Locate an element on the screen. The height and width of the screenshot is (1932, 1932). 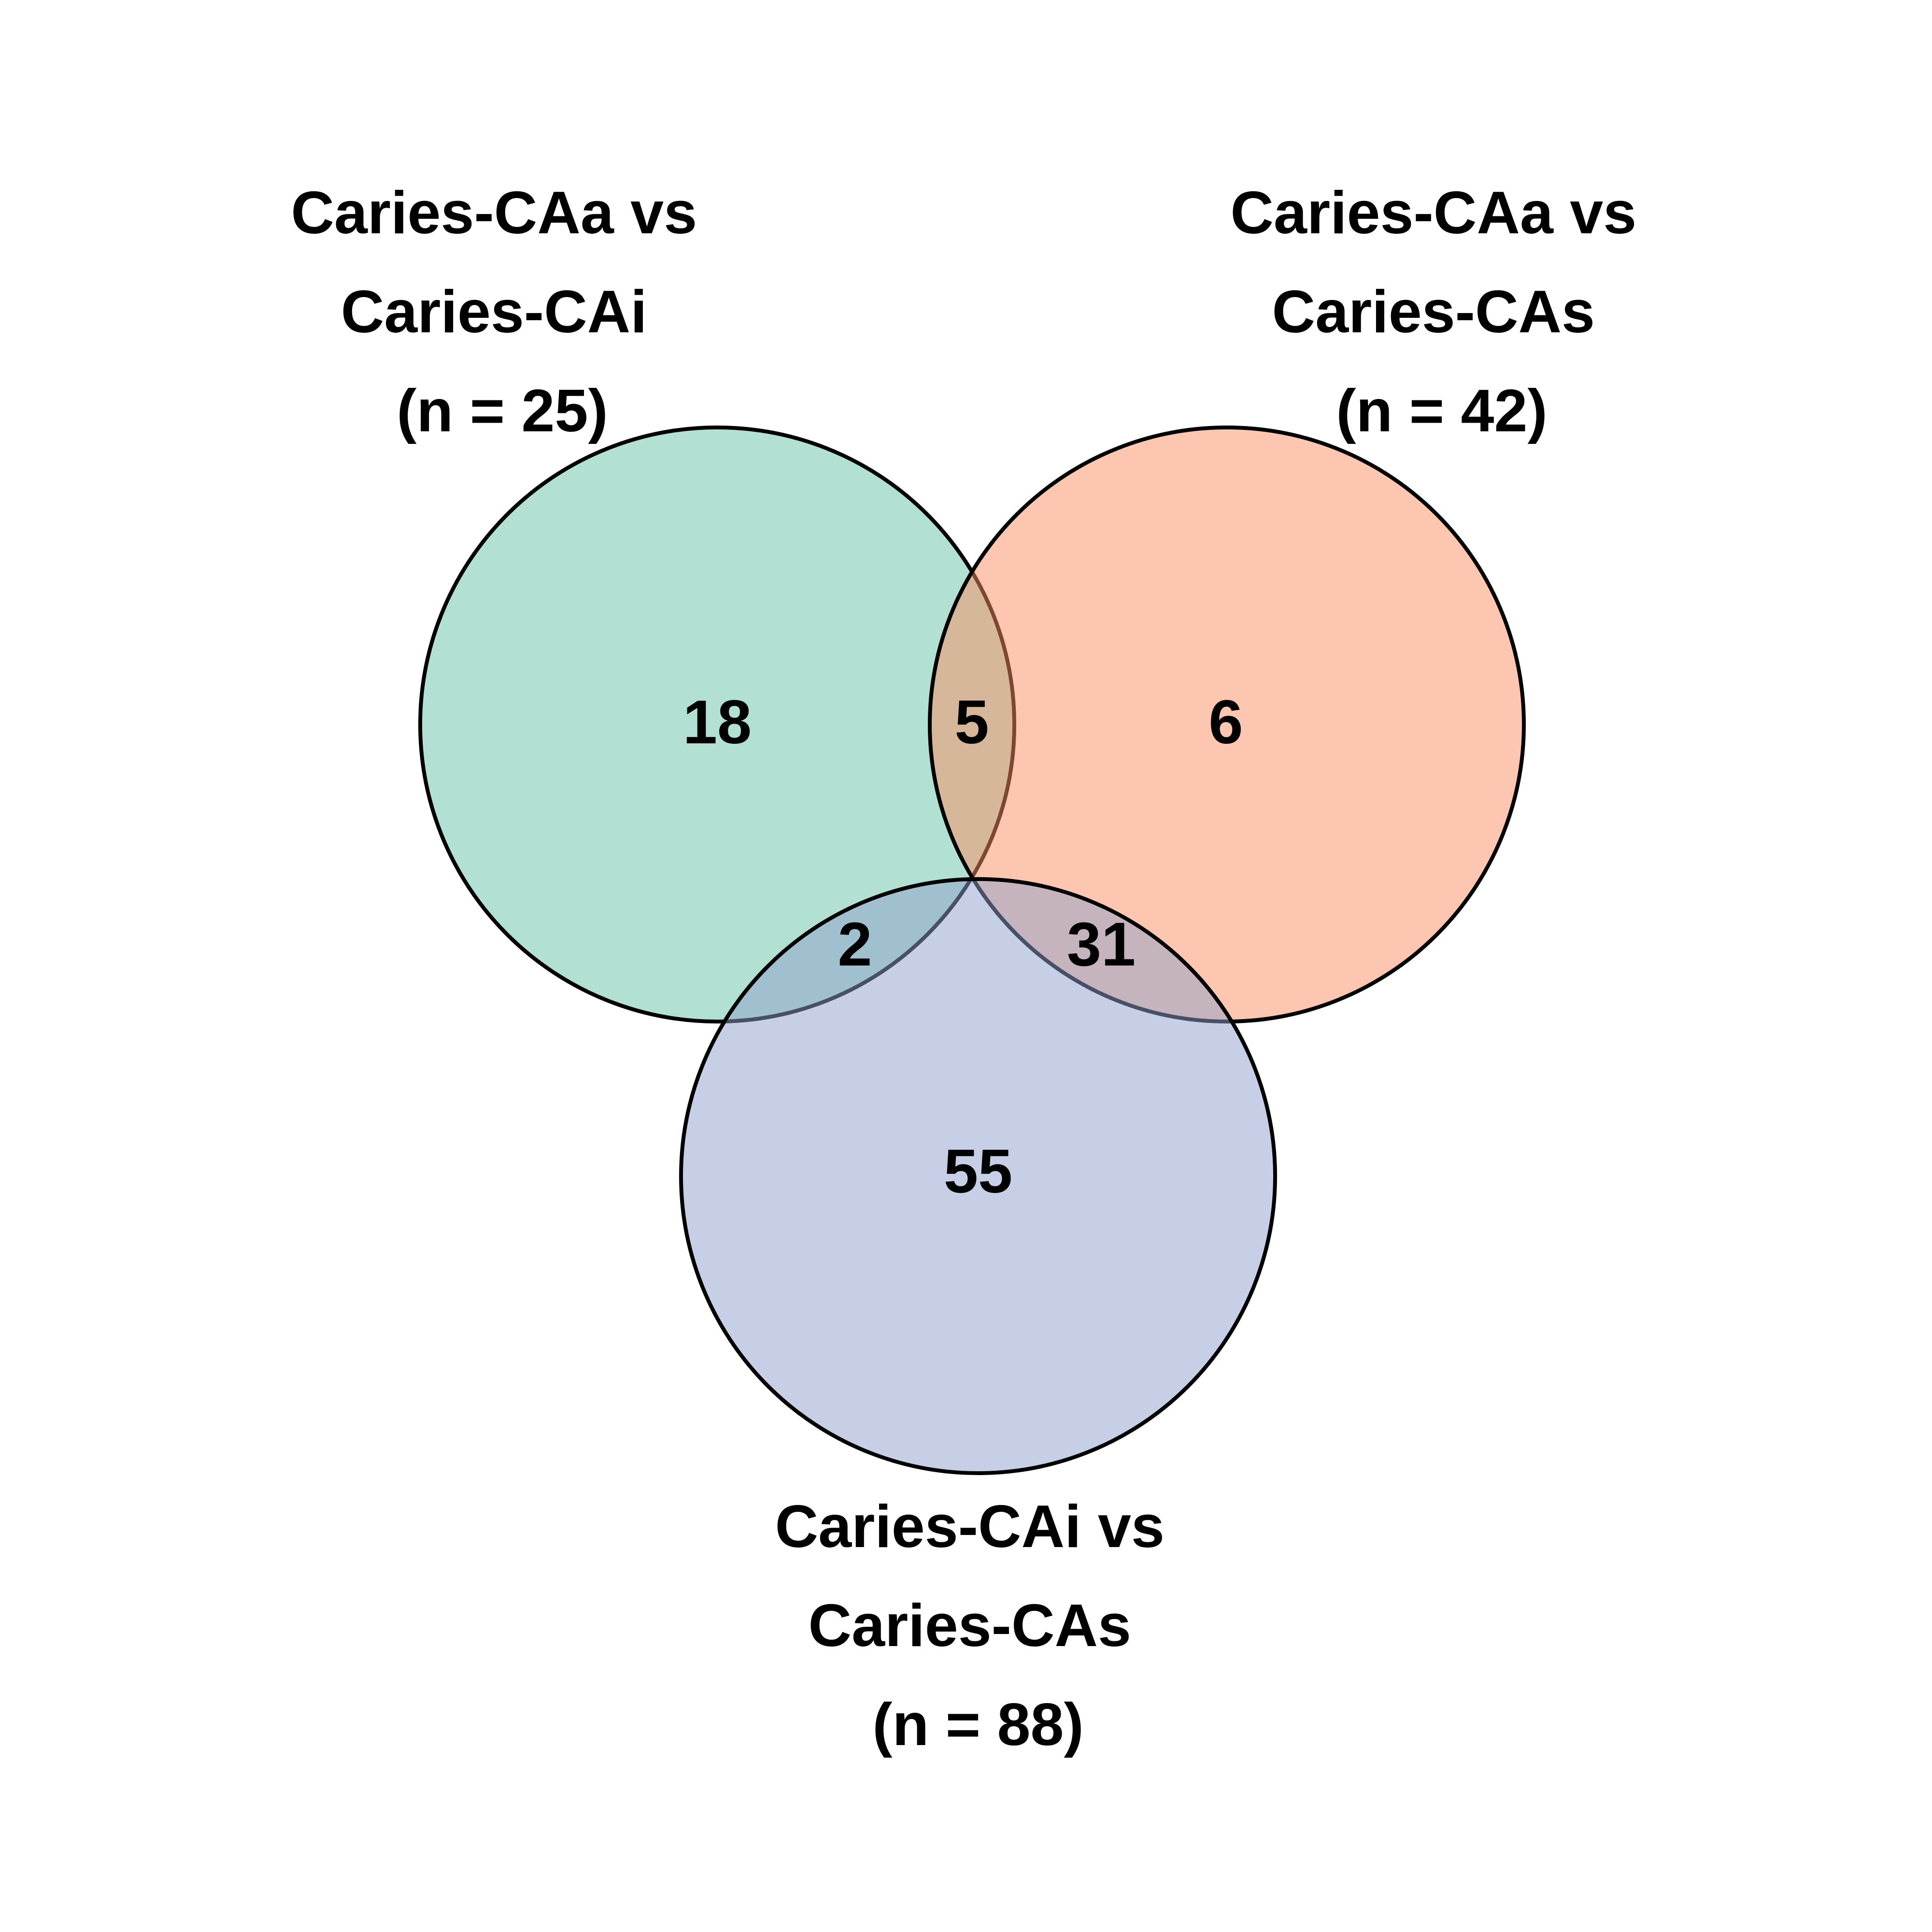
count-caa-cai-only: 18 is located at coordinates (717, 722).